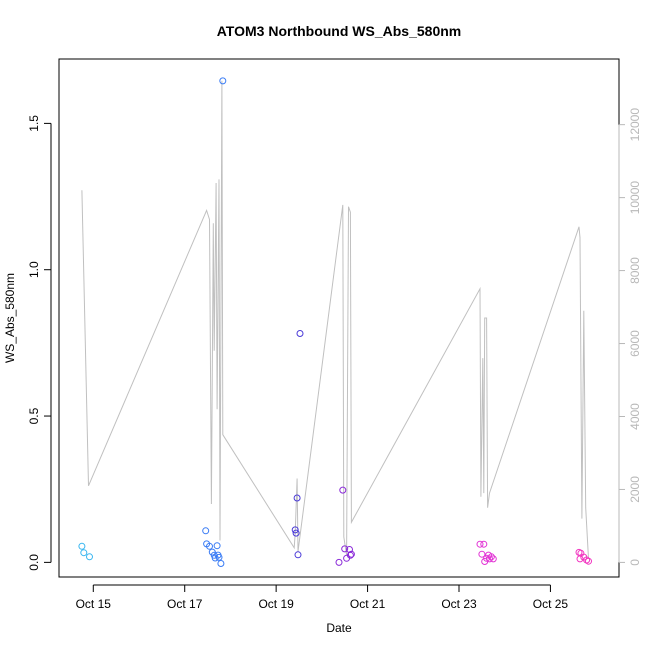 Image resolution: width=650 pixels, height=650 pixels. Describe the element at coordinates (185, 604) in the screenshot. I see `x-tick-label: Oct 17` at that location.